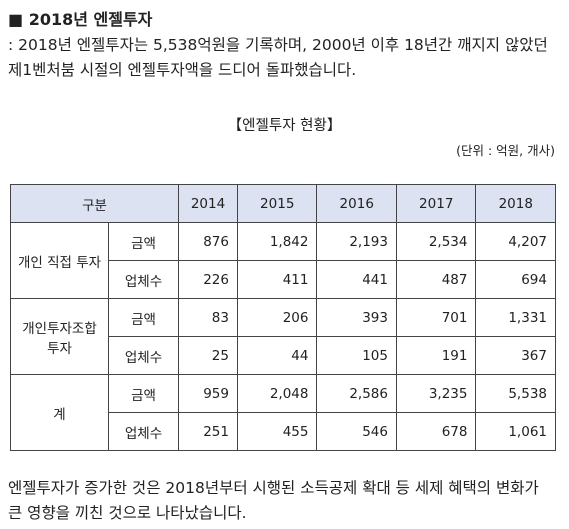  What do you see at coordinates (208, 431) in the screenshot?
I see `value-cell: 251` at bounding box center [208, 431].